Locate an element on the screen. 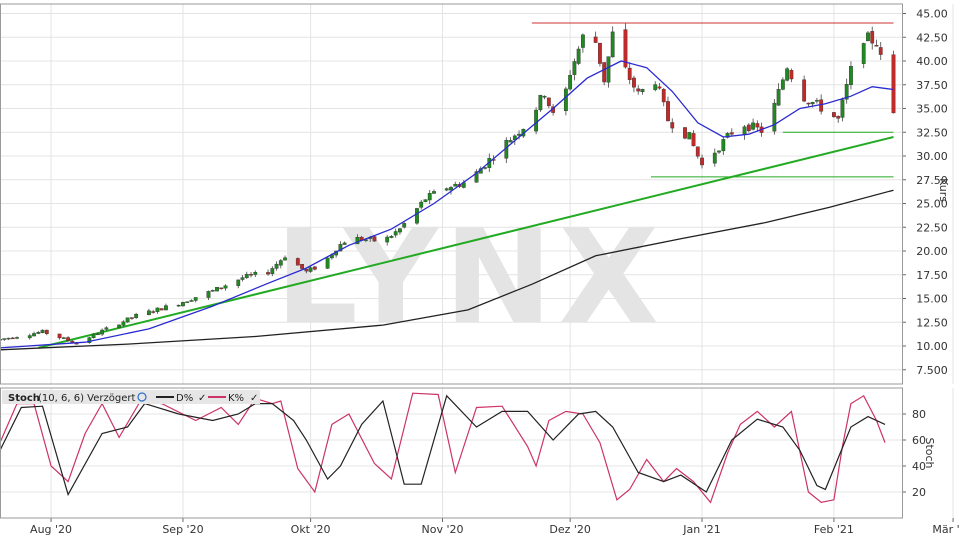 This screenshot has width=960, height=540. price-tick-label: 7.500 is located at coordinates (932, 370).